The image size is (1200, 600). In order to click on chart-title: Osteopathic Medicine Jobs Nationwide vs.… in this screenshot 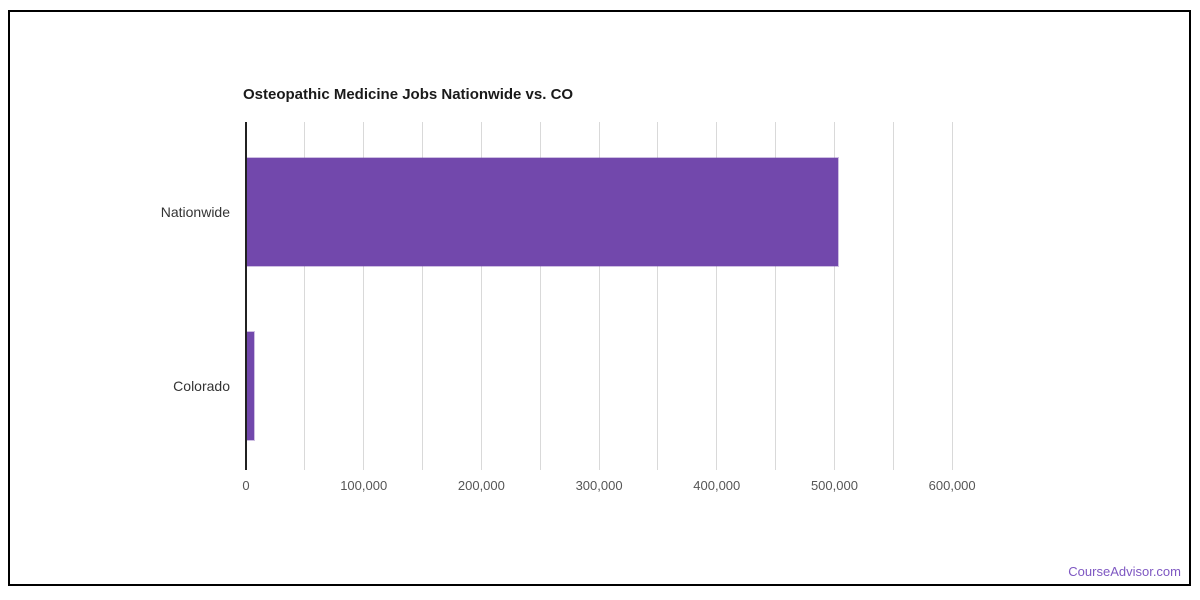, I will do `click(408, 94)`.